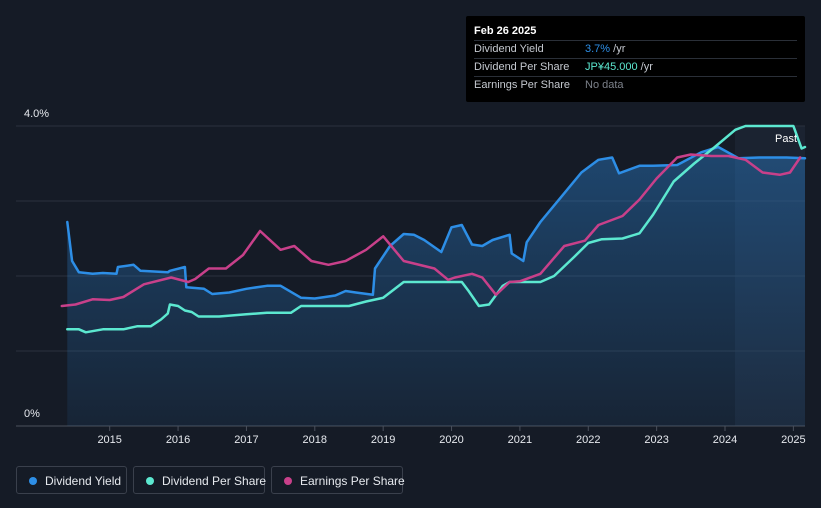 The width and height of the screenshot is (821, 508). What do you see at coordinates (383, 440) in the screenshot?
I see `x-tick-label: 2019` at bounding box center [383, 440].